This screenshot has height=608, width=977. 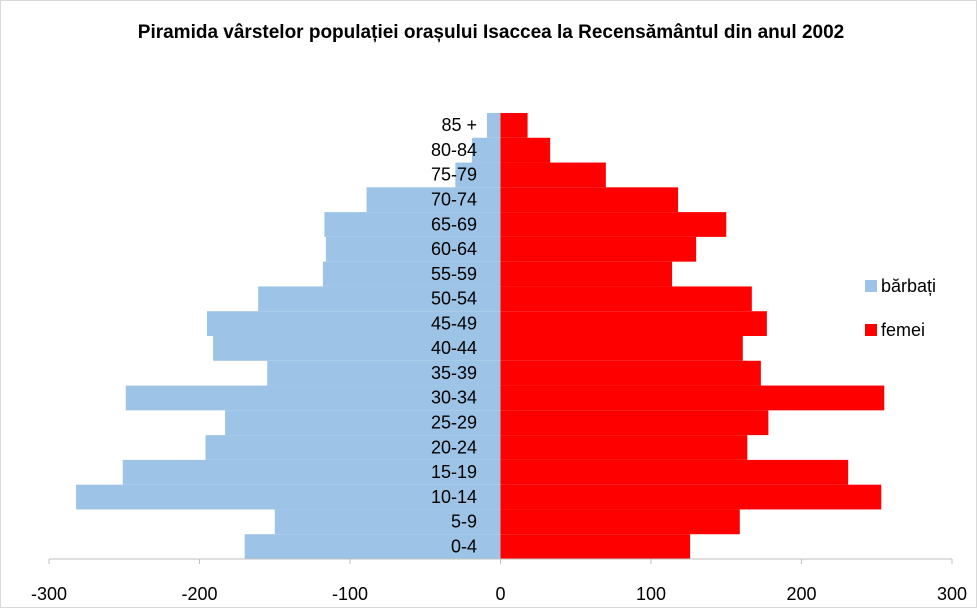 I want to click on y-tick-label: 40-44, so click(x=454, y=348).